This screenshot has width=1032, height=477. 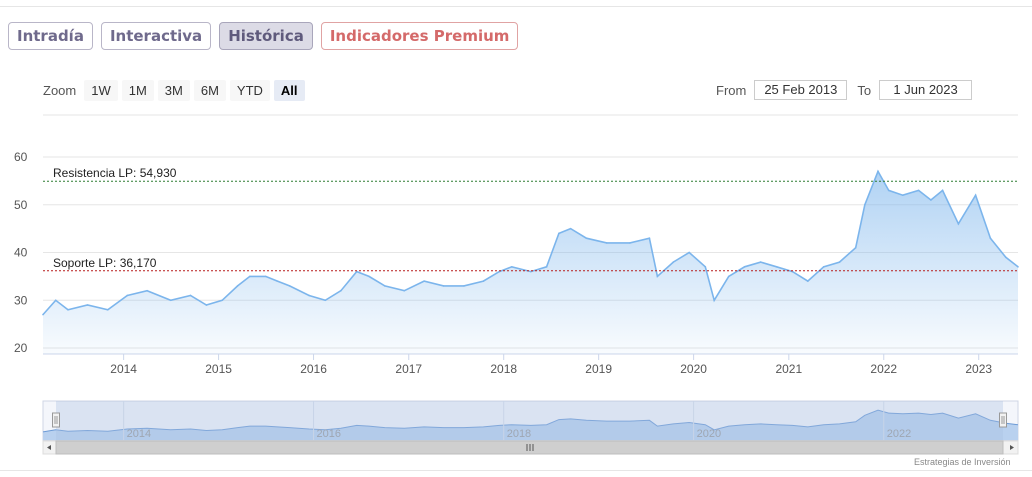 I want to click on scroll-right-icon, so click(x=1012, y=447).